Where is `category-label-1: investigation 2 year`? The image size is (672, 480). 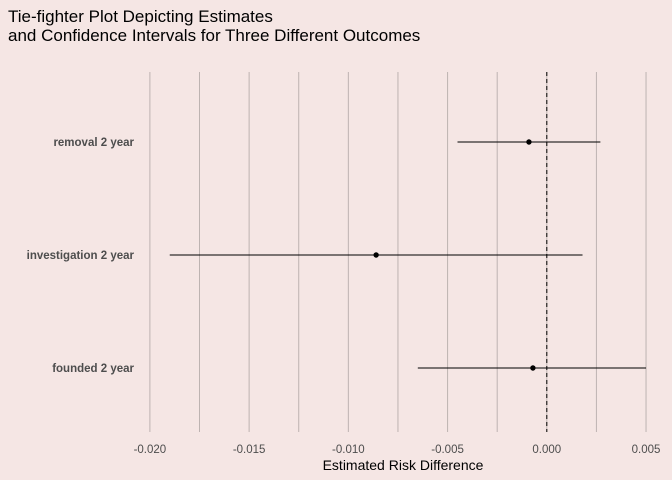
category-label-1: investigation 2 year is located at coordinates (81, 256).